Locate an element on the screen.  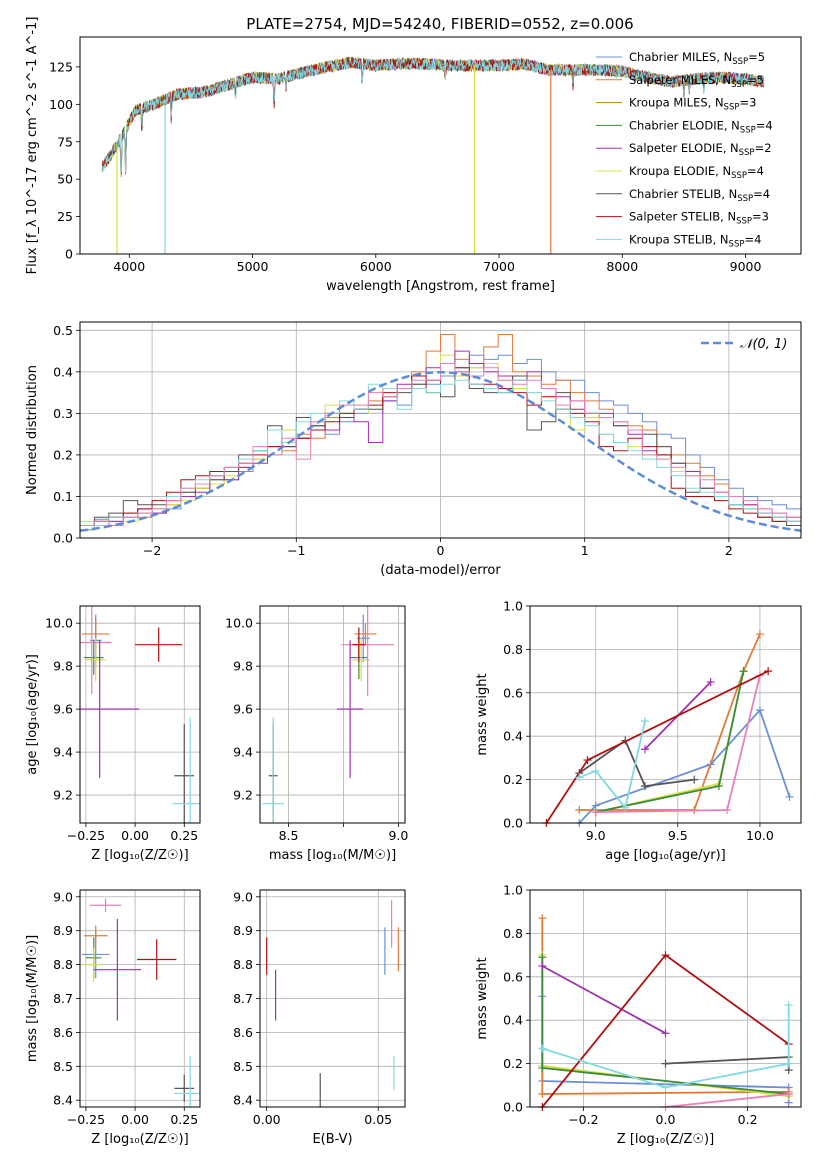
y-axis-label: Normed distribution is located at coordinates (32, 430).